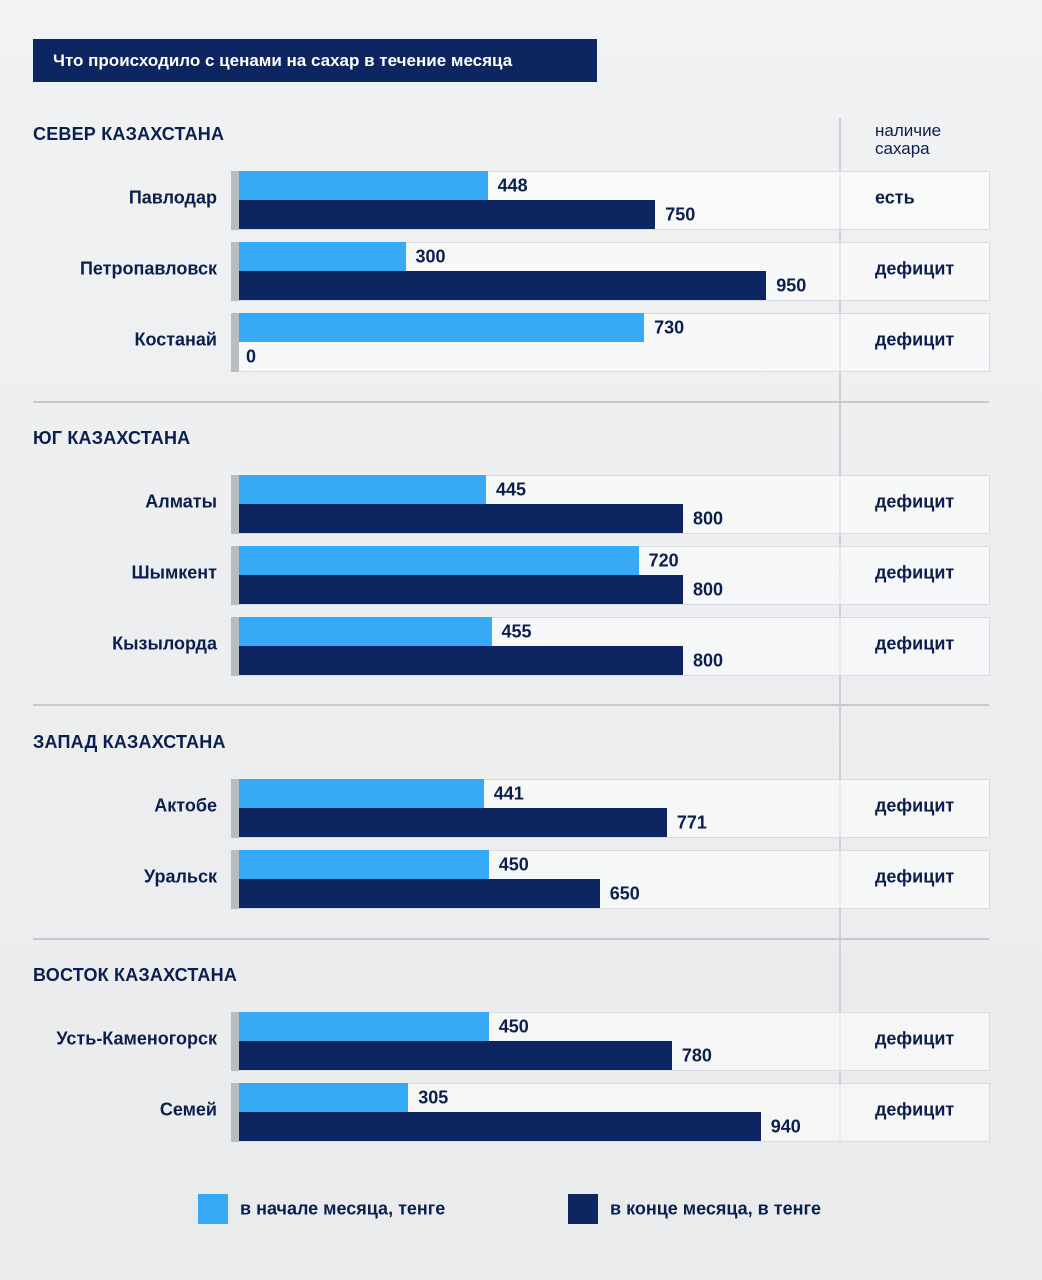 The width and height of the screenshot is (1042, 1280). I want to click on city-label: Кызылорда, so click(164, 643).